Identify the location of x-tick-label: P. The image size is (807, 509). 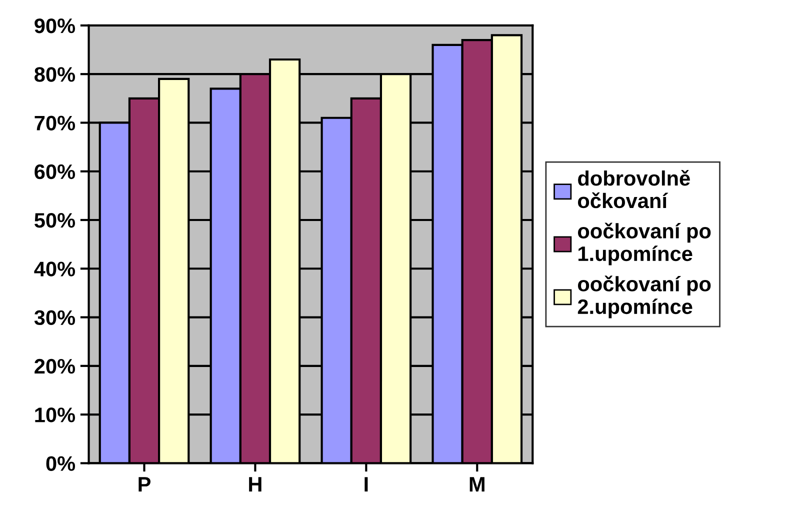
(144, 484).